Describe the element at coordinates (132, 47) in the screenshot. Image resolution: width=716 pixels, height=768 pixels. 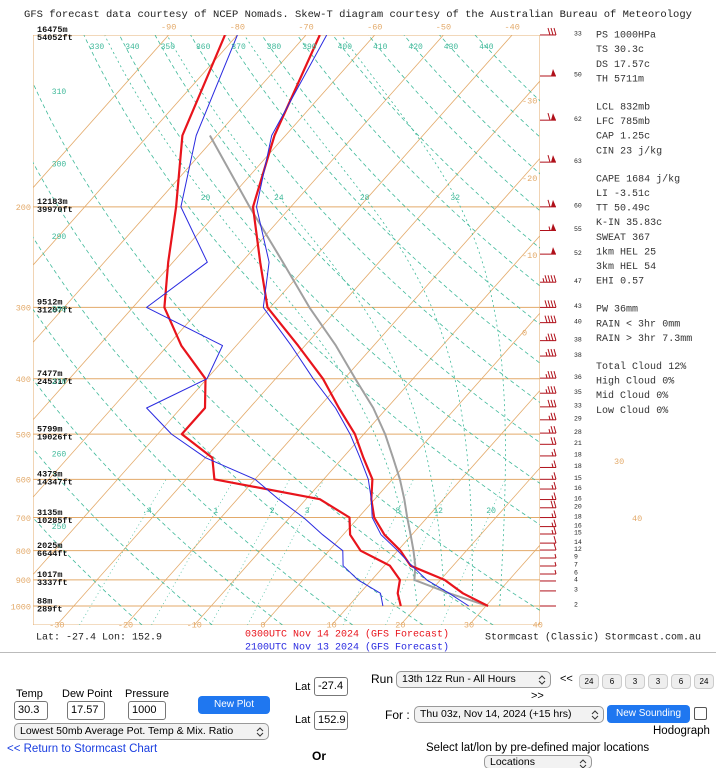
I see `theta-label: 340` at that location.